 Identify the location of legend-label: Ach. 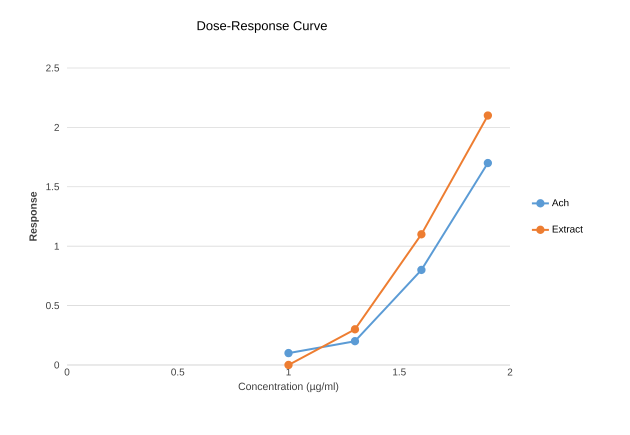
(560, 202).